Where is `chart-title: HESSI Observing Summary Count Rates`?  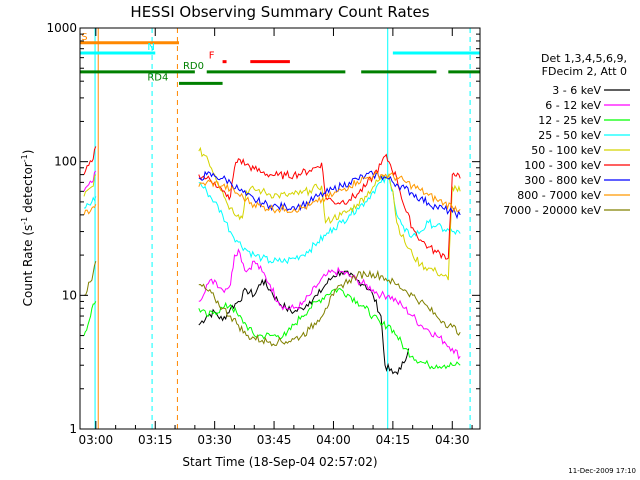 chart-title: HESSI Observing Summary Count Rates is located at coordinates (279, 12).